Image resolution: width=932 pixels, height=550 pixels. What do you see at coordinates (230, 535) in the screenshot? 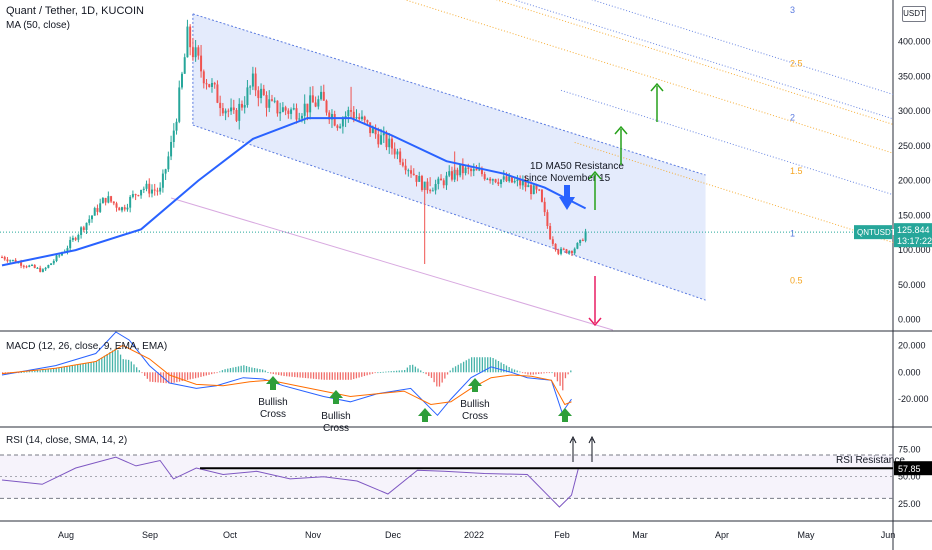
I see `time-axis-tick: Oct` at bounding box center [230, 535].